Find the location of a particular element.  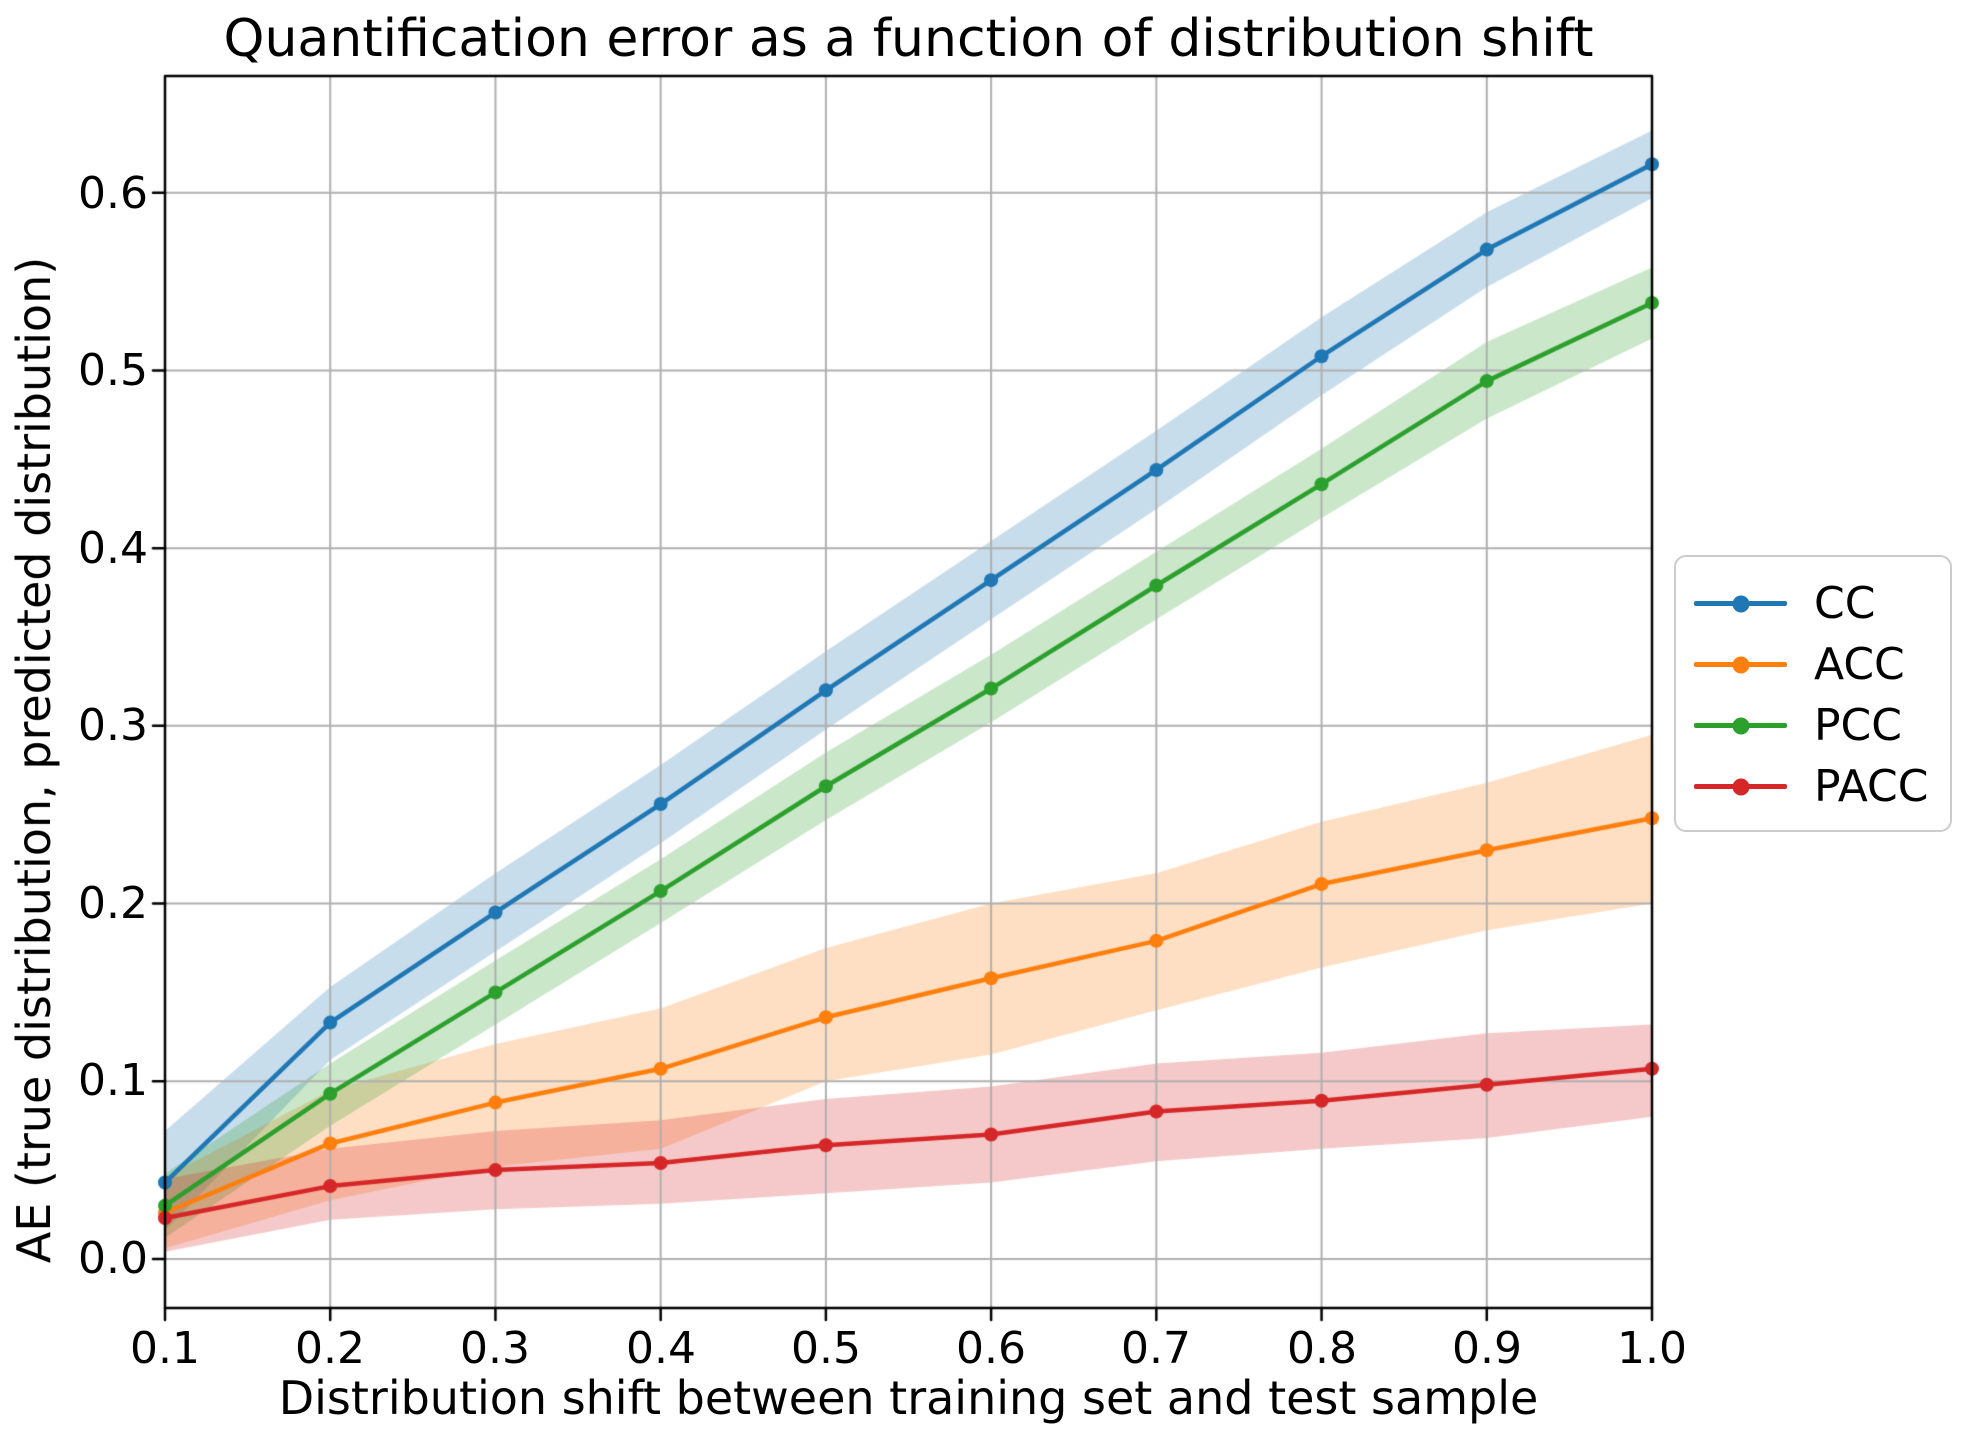

x-tick-label: 0.1 is located at coordinates (165, 1348).